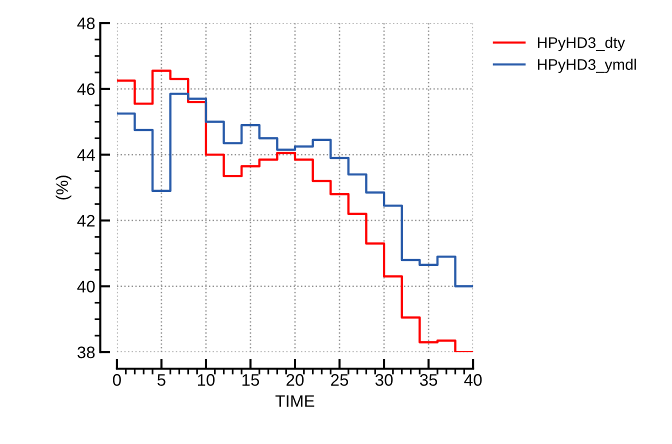 This screenshot has width=672, height=444. What do you see at coordinates (587, 65) in the screenshot?
I see `legend-label: HPyHD3_ymdl` at bounding box center [587, 65].